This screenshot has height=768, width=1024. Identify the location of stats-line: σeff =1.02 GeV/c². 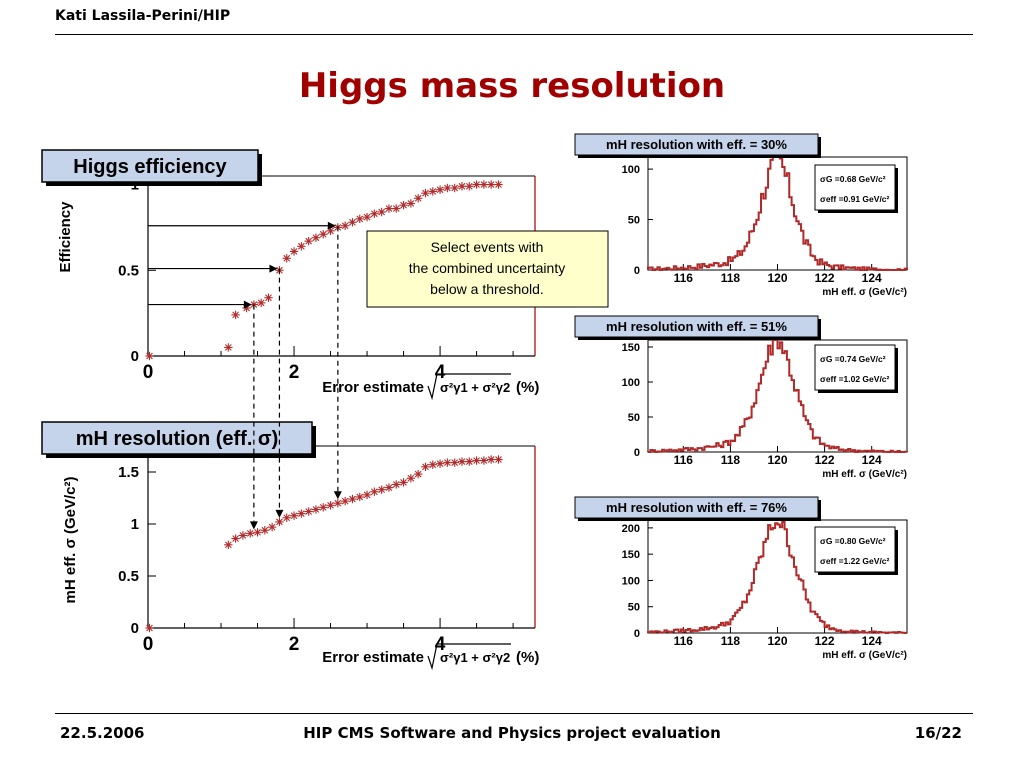
(855, 379).